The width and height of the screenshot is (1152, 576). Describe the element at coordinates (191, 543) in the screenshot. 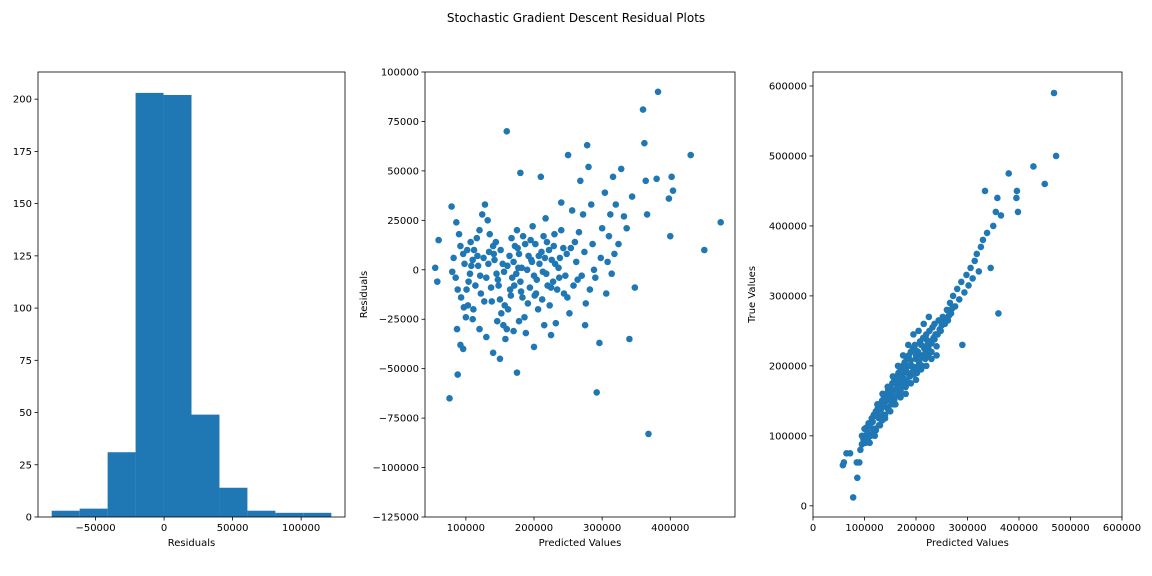

I see `x-axis-label: Residuals` at that location.